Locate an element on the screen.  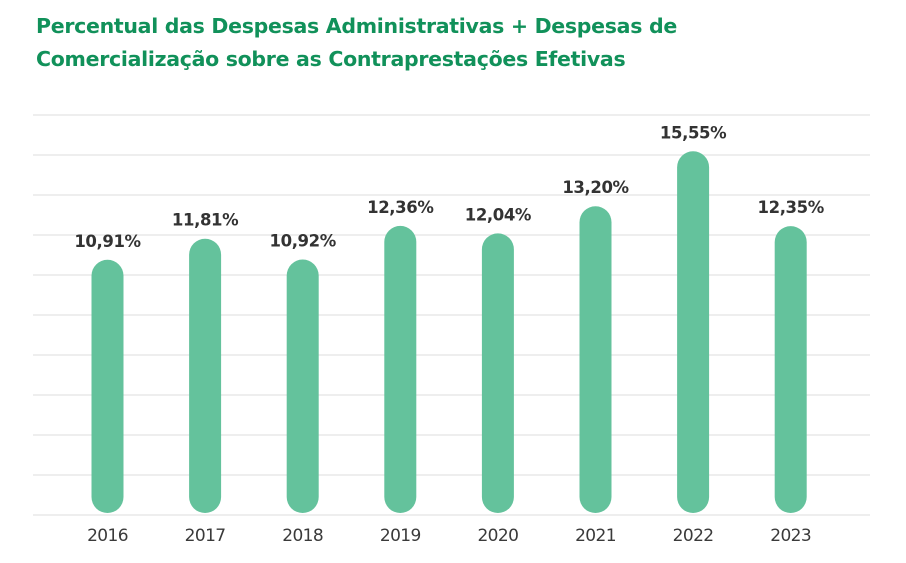
x-tick-label-2018: 2018 is located at coordinates (302, 536).